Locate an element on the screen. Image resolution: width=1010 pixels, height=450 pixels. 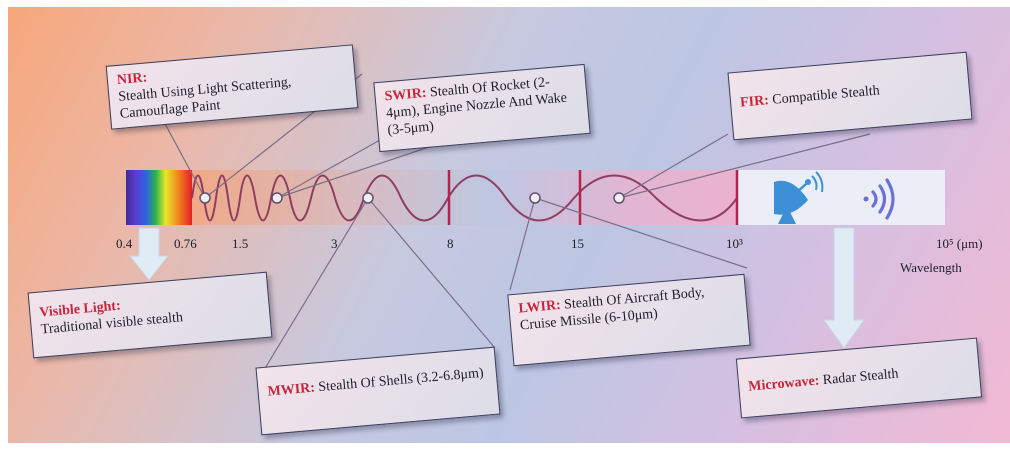
visible-light-arrow is located at coordinates (149, 254).